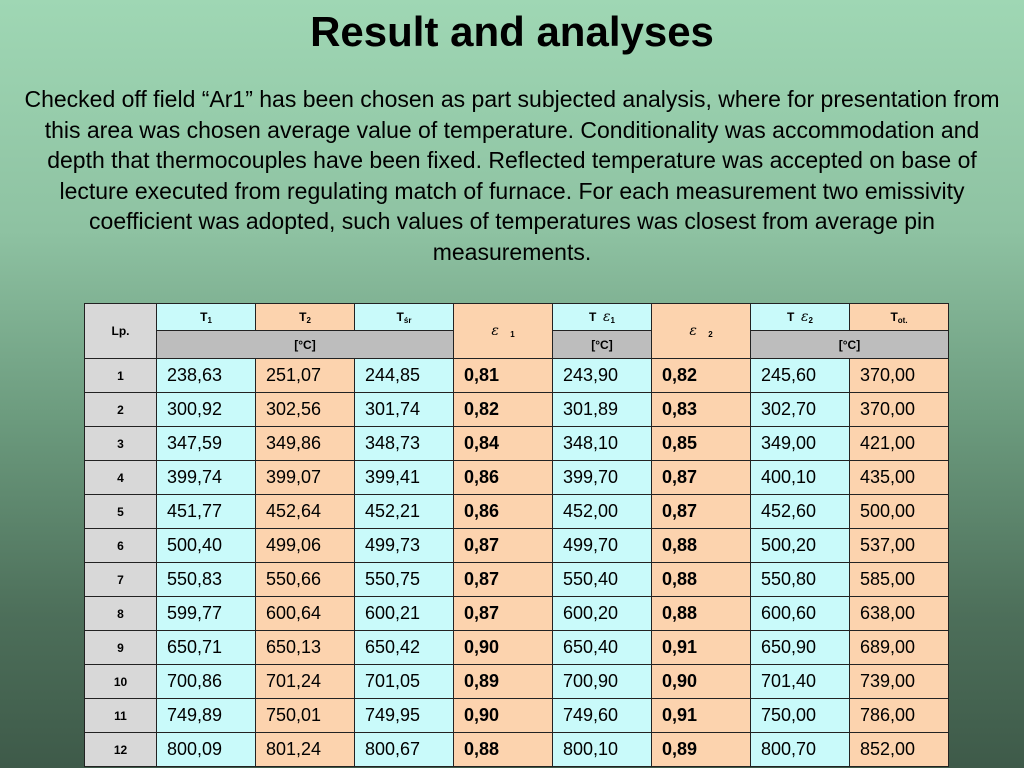  What do you see at coordinates (899, 477) in the screenshot?
I see `cell-tot: 435,00` at bounding box center [899, 477].